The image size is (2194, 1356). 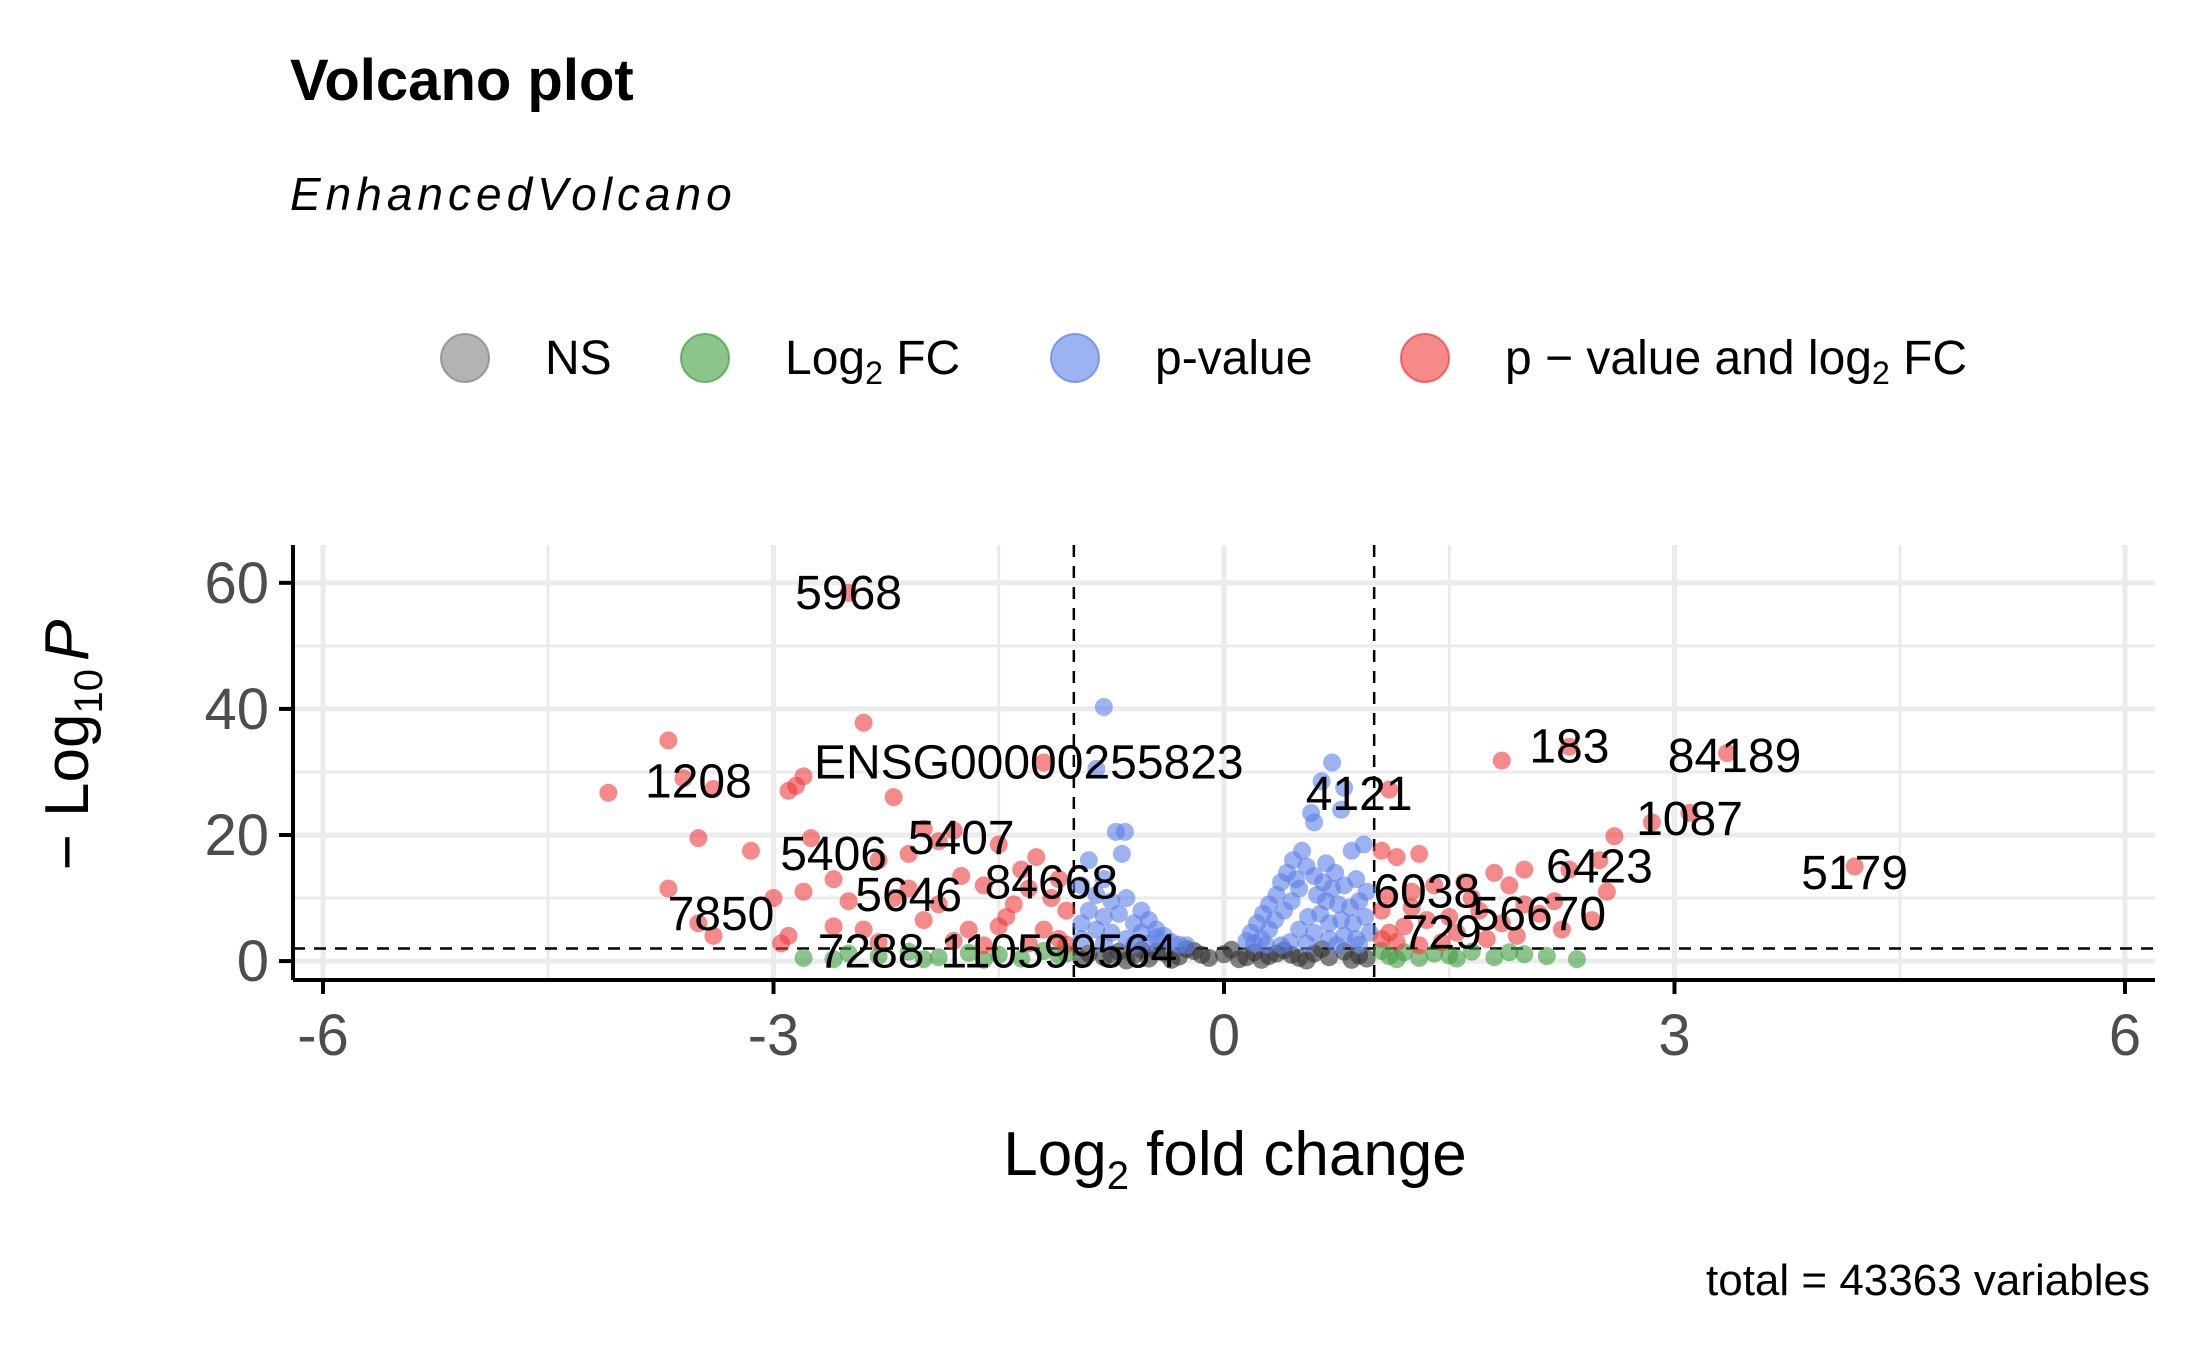 What do you see at coordinates (1029, 763) in the screenshot?
I see `point-label: ENSG00000255823` at bounding box center [1029, 763].